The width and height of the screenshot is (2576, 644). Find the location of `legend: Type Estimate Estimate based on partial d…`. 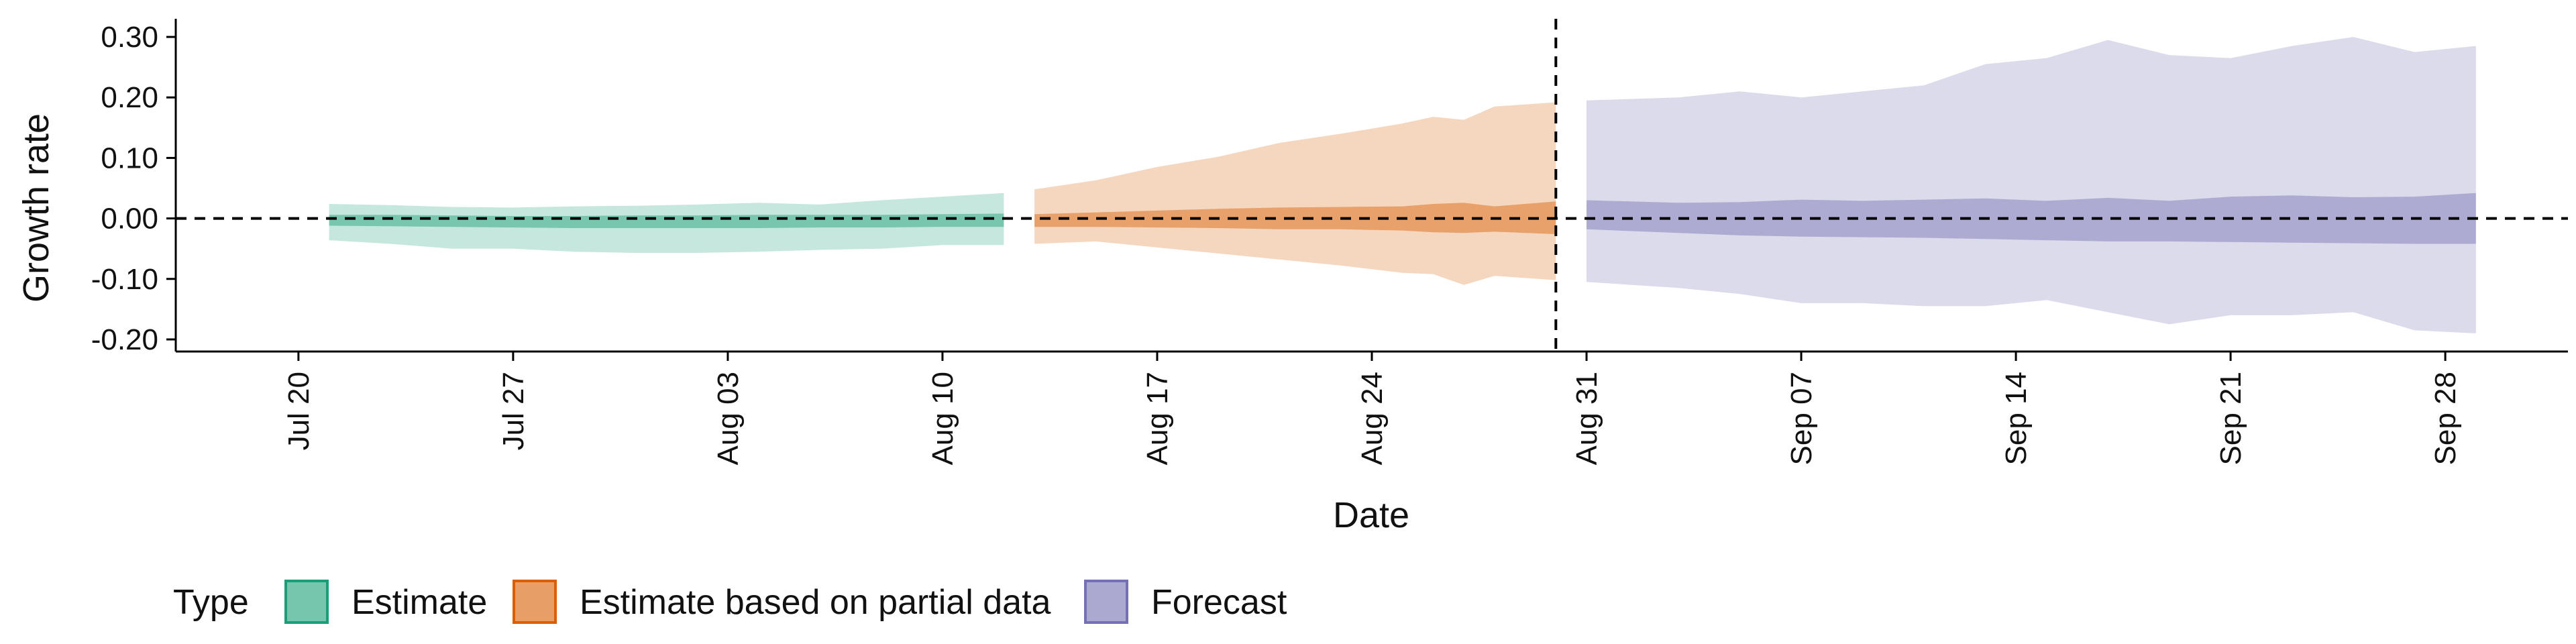

legend: Type Estimate Estimate based on partial d… is located at coordinates (730, 602).